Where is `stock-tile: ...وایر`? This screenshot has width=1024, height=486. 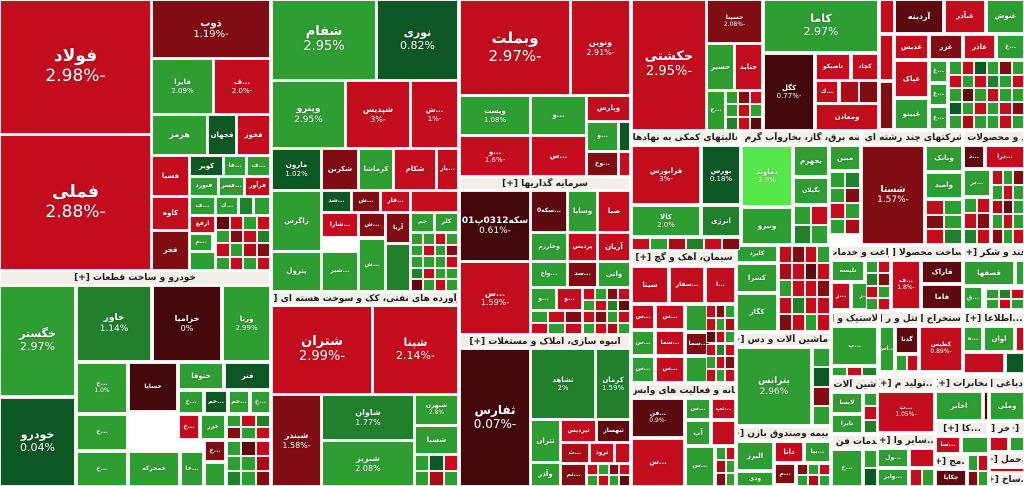
stock-tile: ...وایر is located at coordinates (893, 477).